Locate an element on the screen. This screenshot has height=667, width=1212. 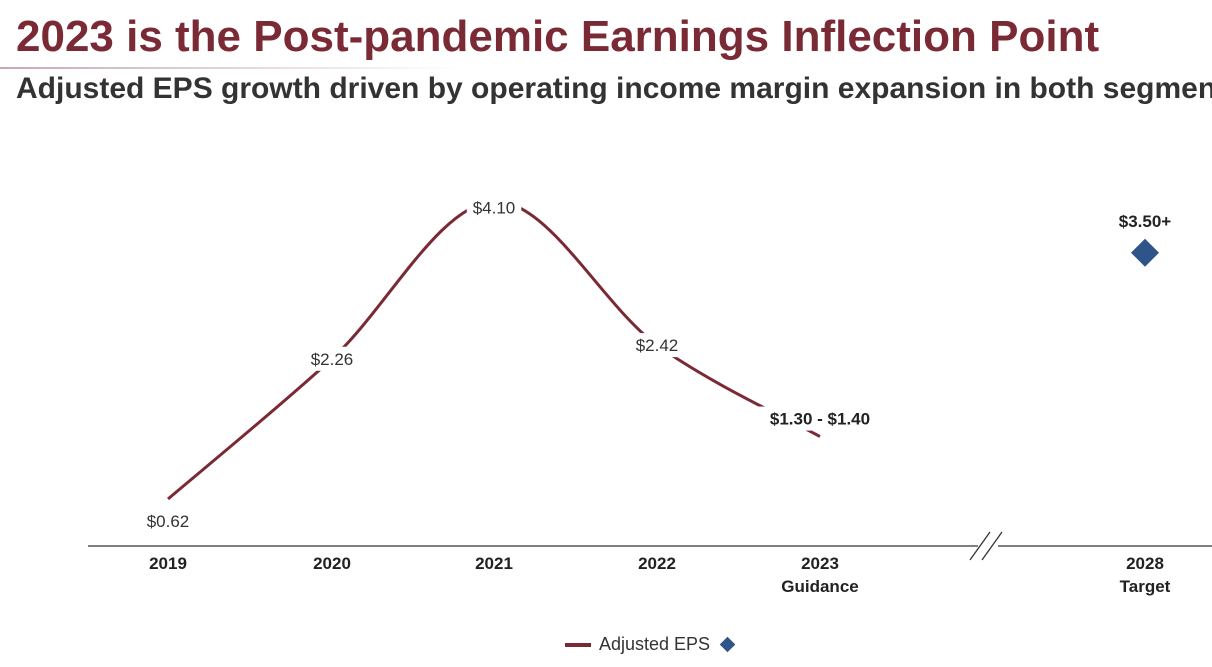
legend-diamond-swatch is located at coordinates (727, 644).